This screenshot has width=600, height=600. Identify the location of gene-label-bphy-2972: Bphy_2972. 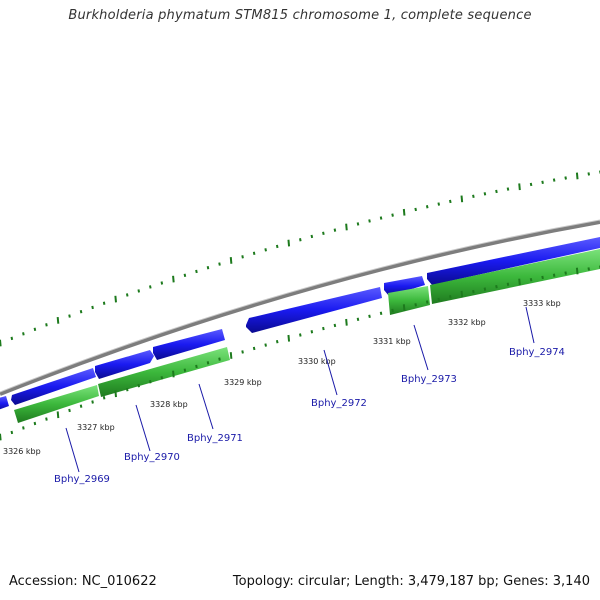
(339, 403).